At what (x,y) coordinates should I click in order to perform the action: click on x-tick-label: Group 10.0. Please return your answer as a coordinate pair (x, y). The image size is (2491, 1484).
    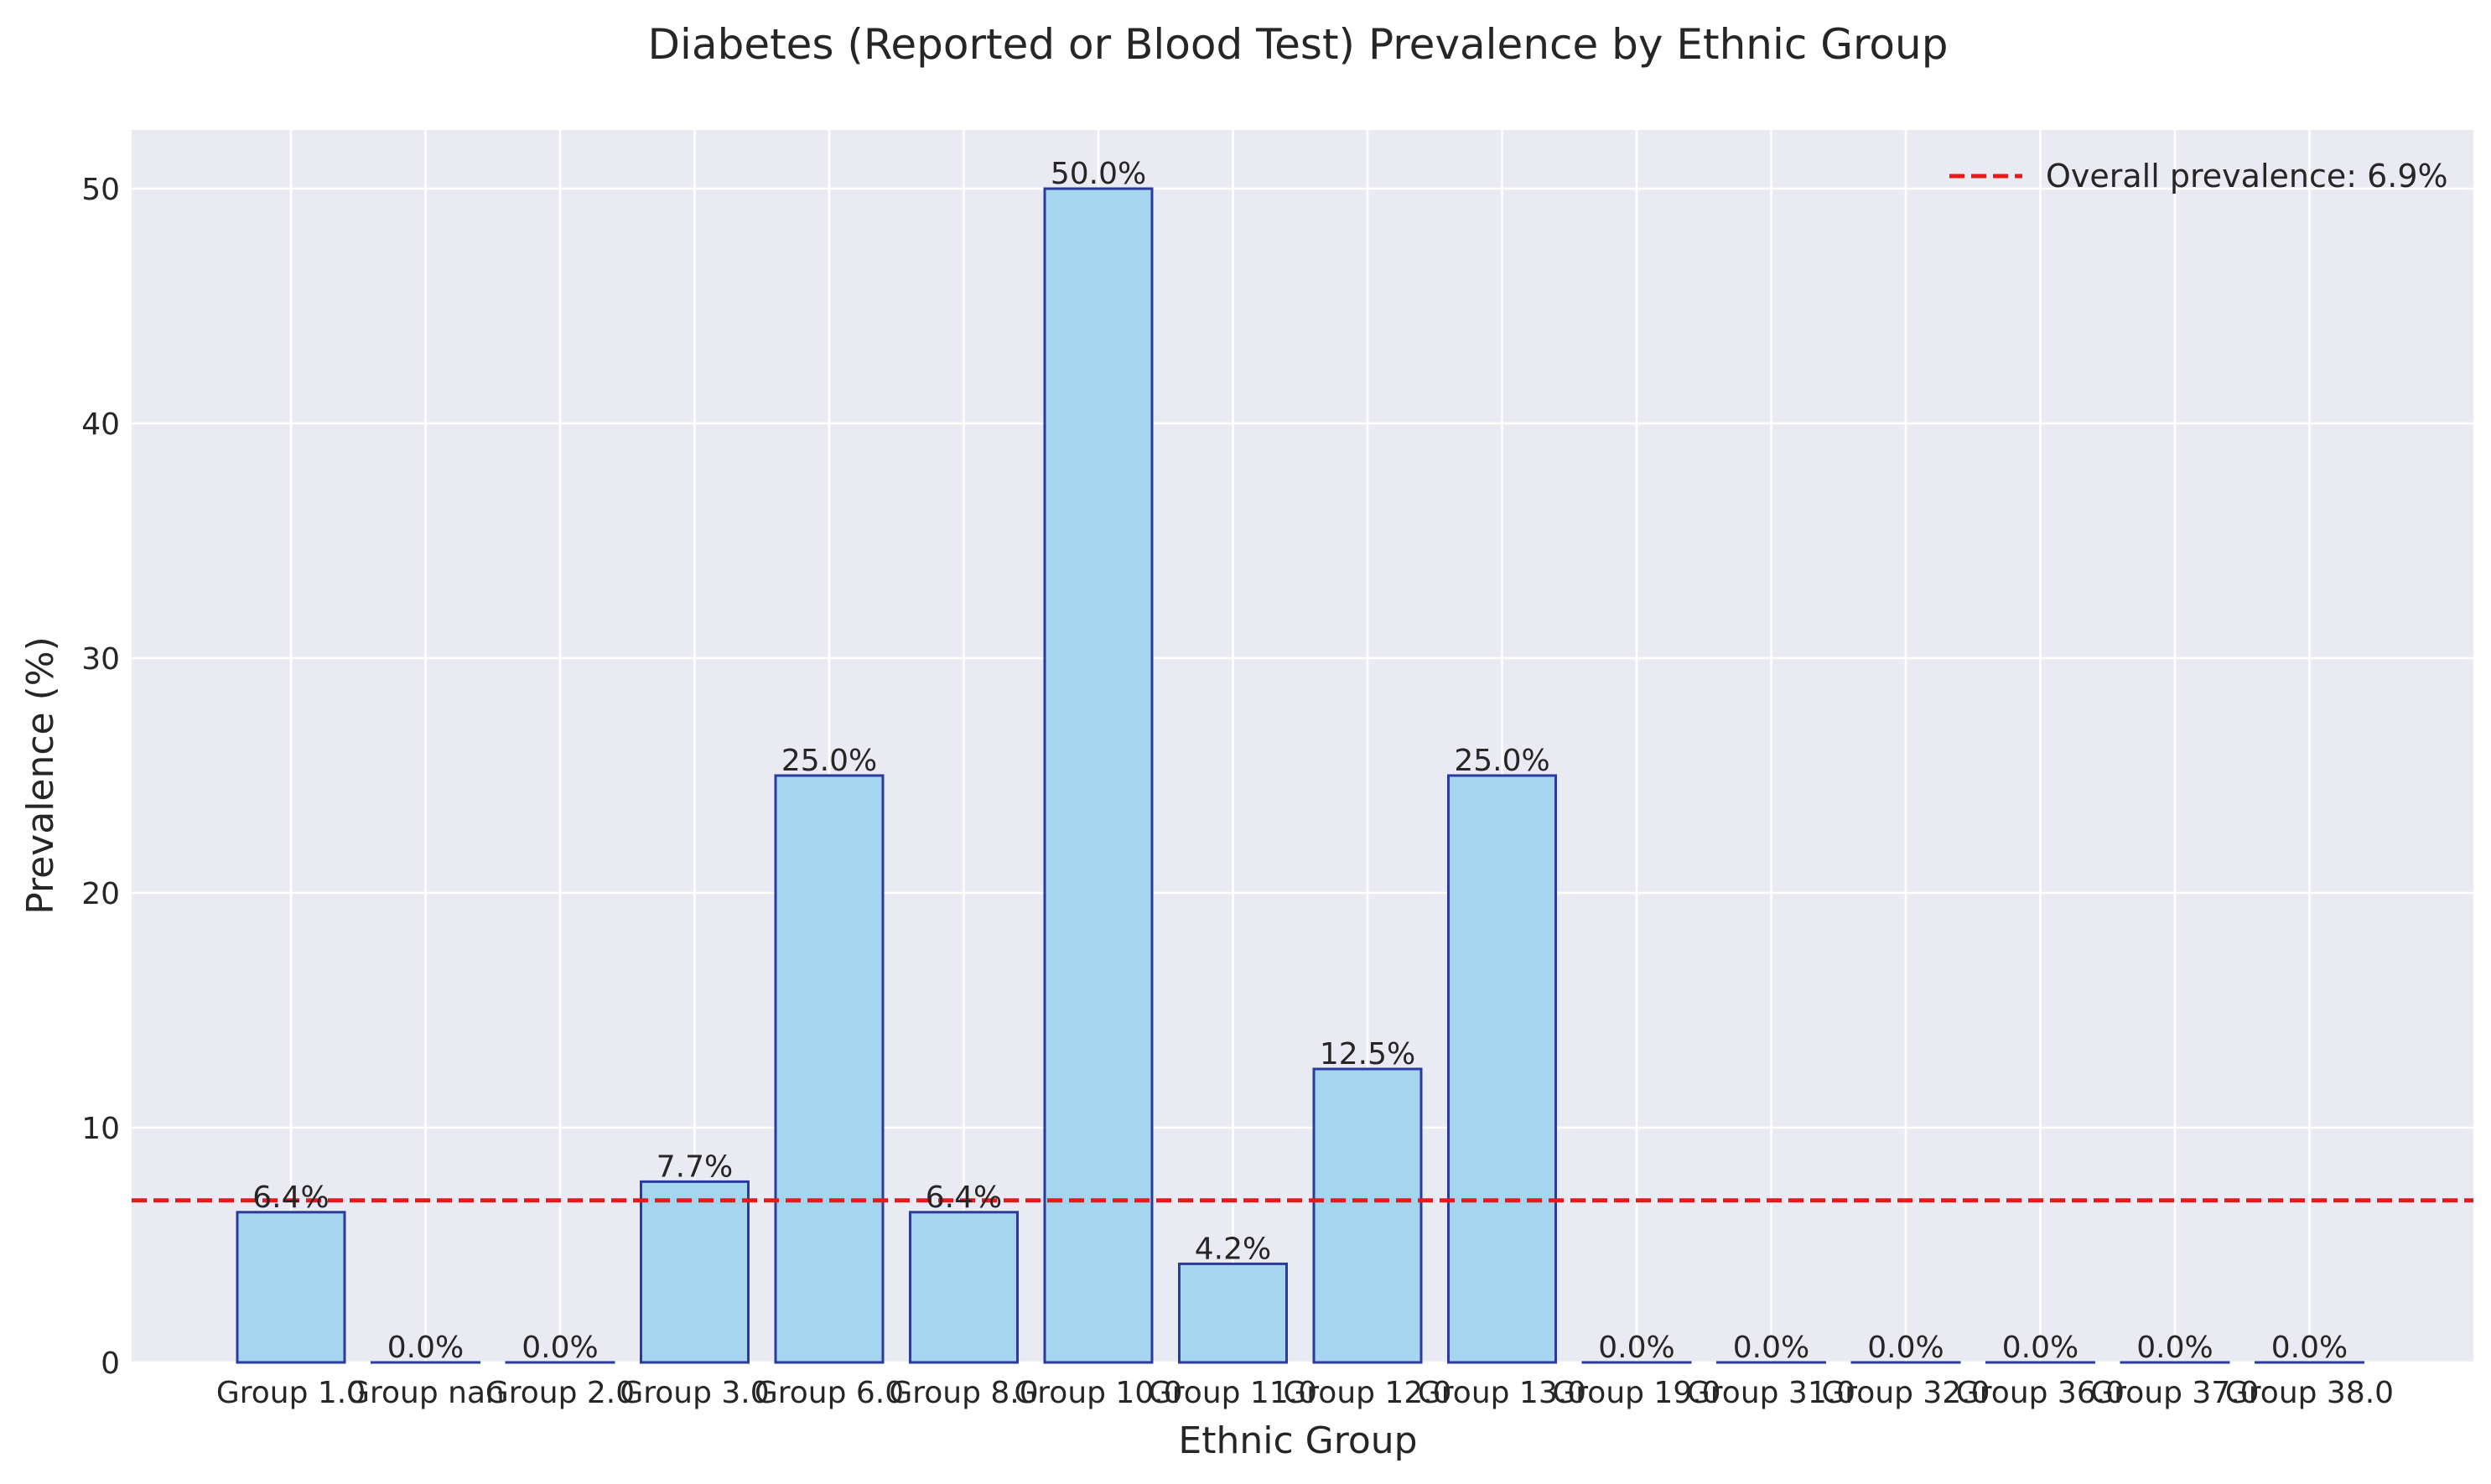
    Looking at the image, I should click on (1098, 1393).